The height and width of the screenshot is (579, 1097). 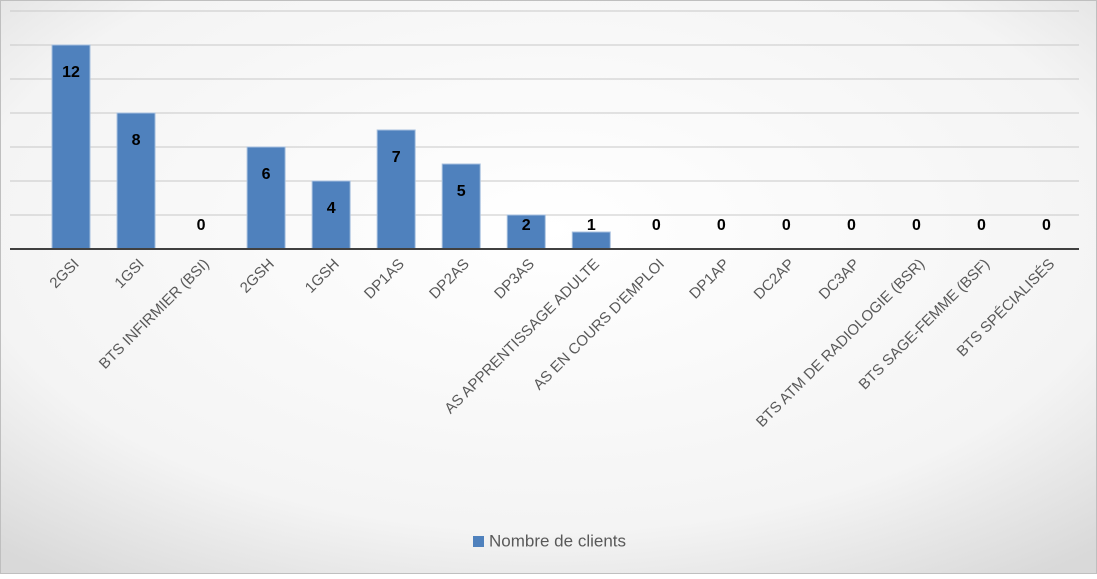 I want to click on data-label: 12, so click(x=71, y=72).